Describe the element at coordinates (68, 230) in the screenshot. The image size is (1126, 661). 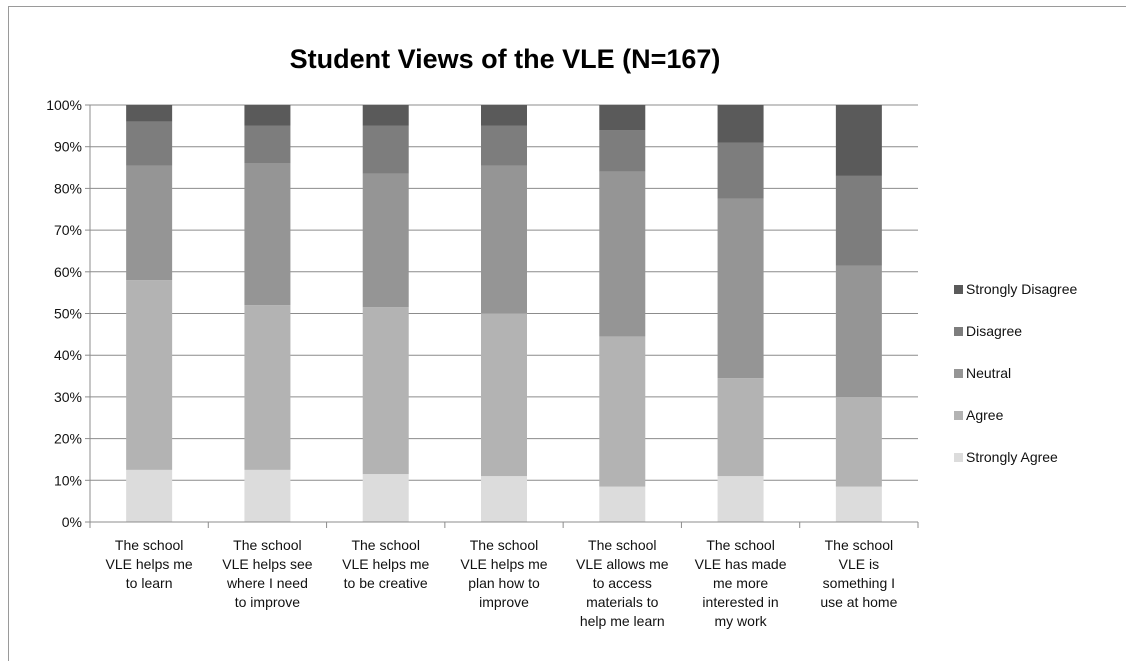
I see `y-tick-label: 70%` at that location.